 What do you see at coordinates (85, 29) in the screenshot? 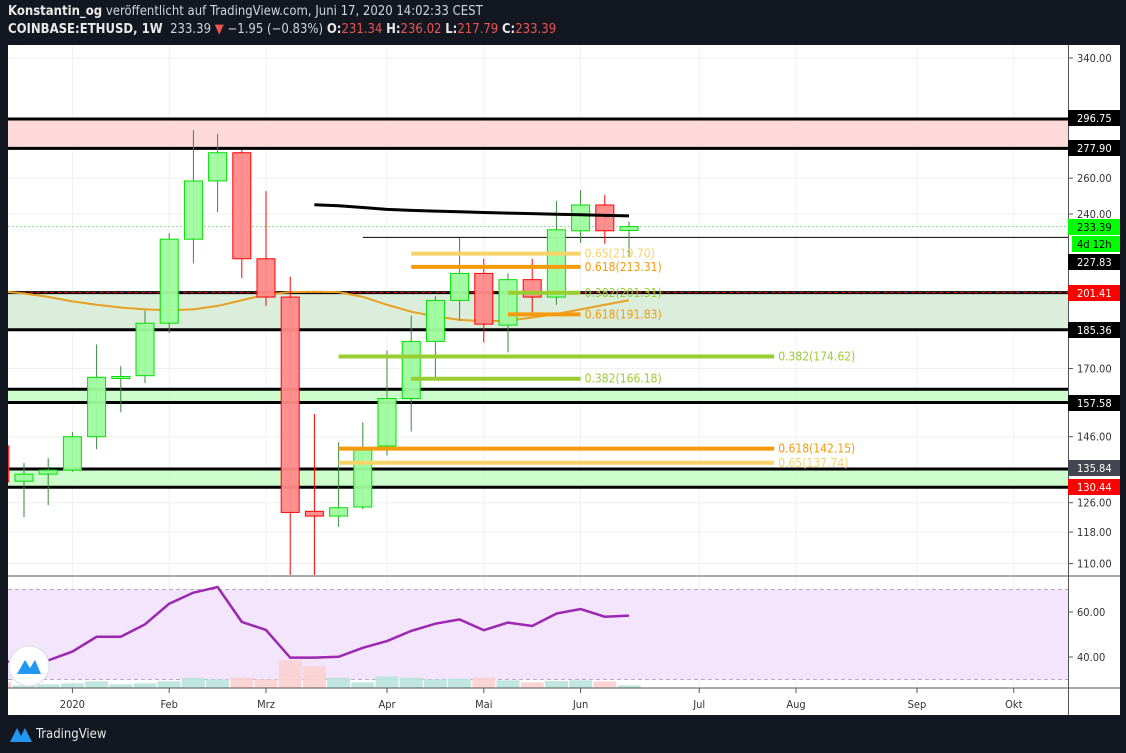
I see `symbol-name: COINBASE:ETHUSD, 1W` at bounding box center [85, 29].